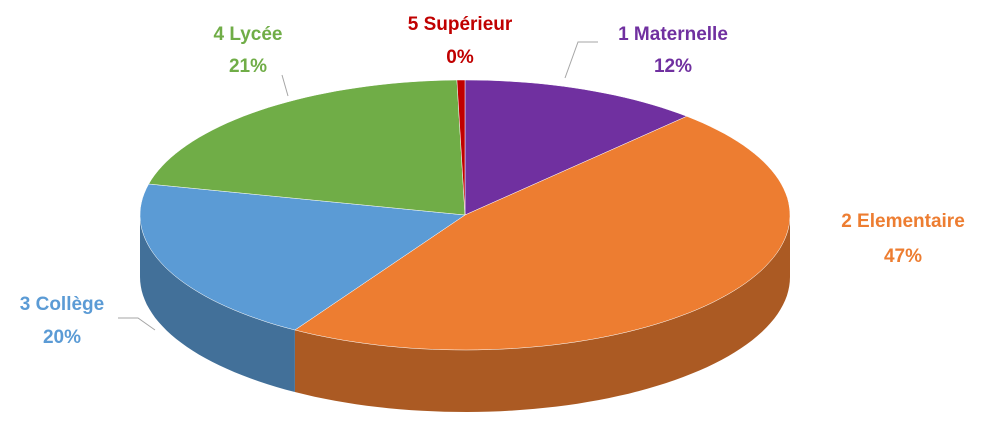  I want to click on slice-label: 1 Maternelle, so click(673, 34).